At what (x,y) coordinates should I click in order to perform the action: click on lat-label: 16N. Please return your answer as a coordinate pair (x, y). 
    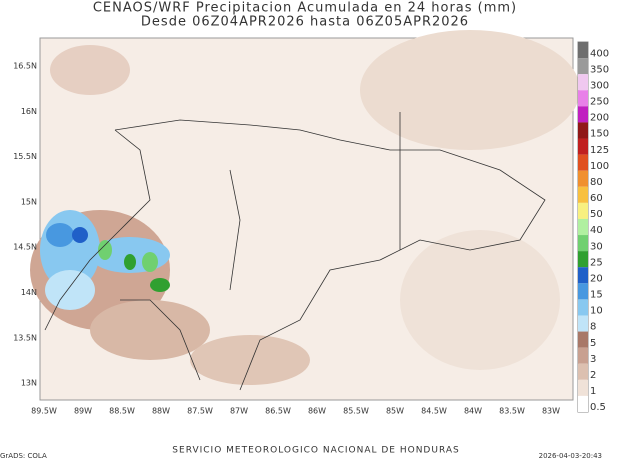
    Looking at the image, I should click on (29, 111).